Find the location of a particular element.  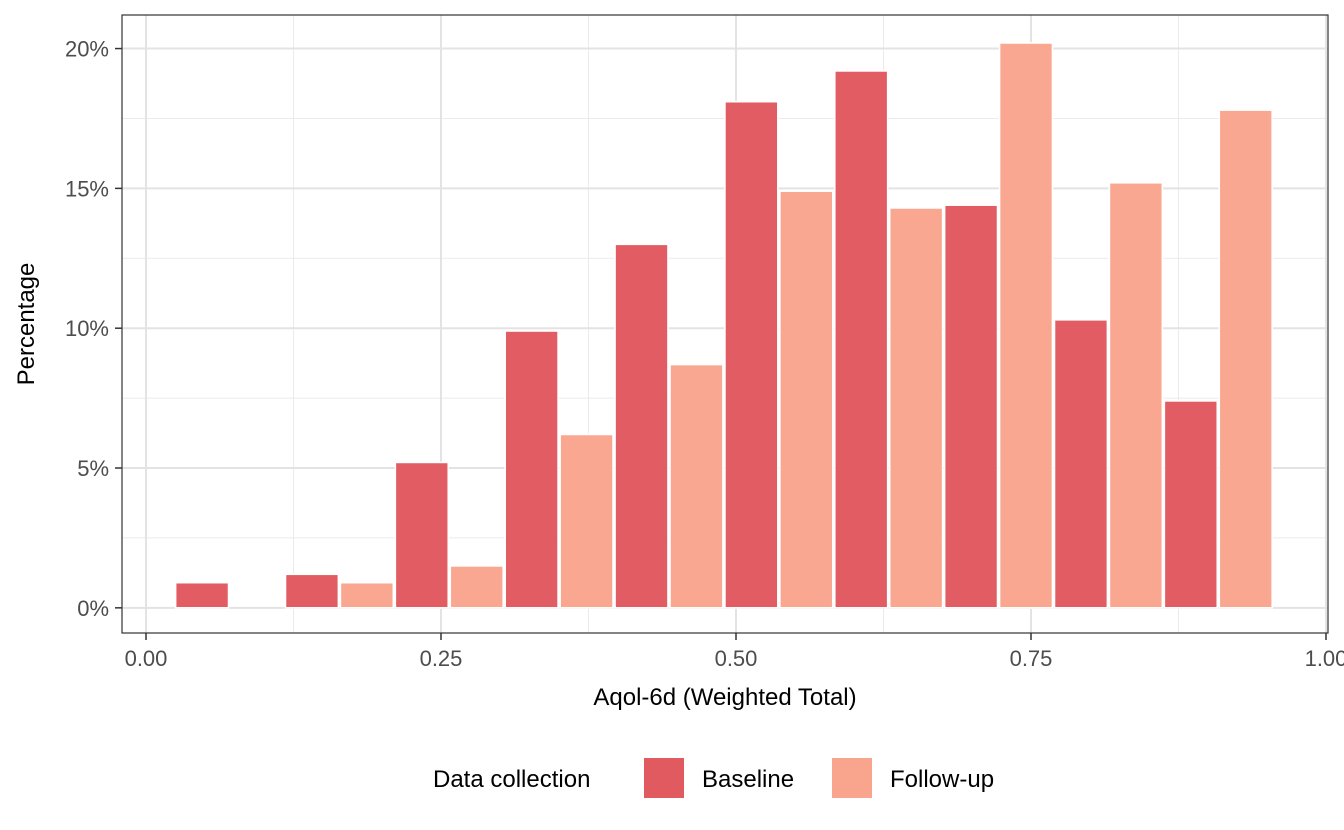

legend-label-baseline: Baseline is located at coordinates (748, 779).